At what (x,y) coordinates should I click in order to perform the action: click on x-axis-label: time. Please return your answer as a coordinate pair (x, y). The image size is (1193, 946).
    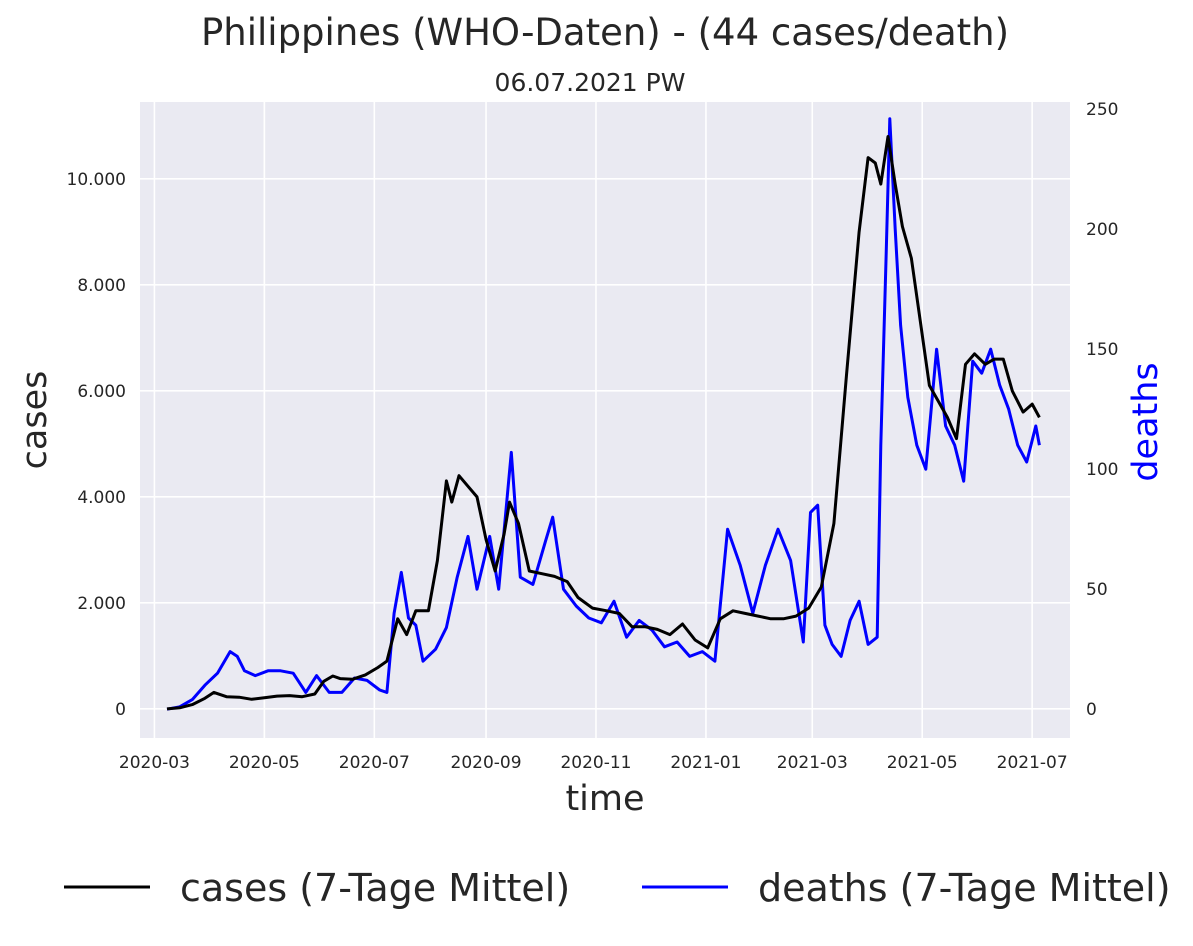
    Looking at the image, I should click on (604, 799).